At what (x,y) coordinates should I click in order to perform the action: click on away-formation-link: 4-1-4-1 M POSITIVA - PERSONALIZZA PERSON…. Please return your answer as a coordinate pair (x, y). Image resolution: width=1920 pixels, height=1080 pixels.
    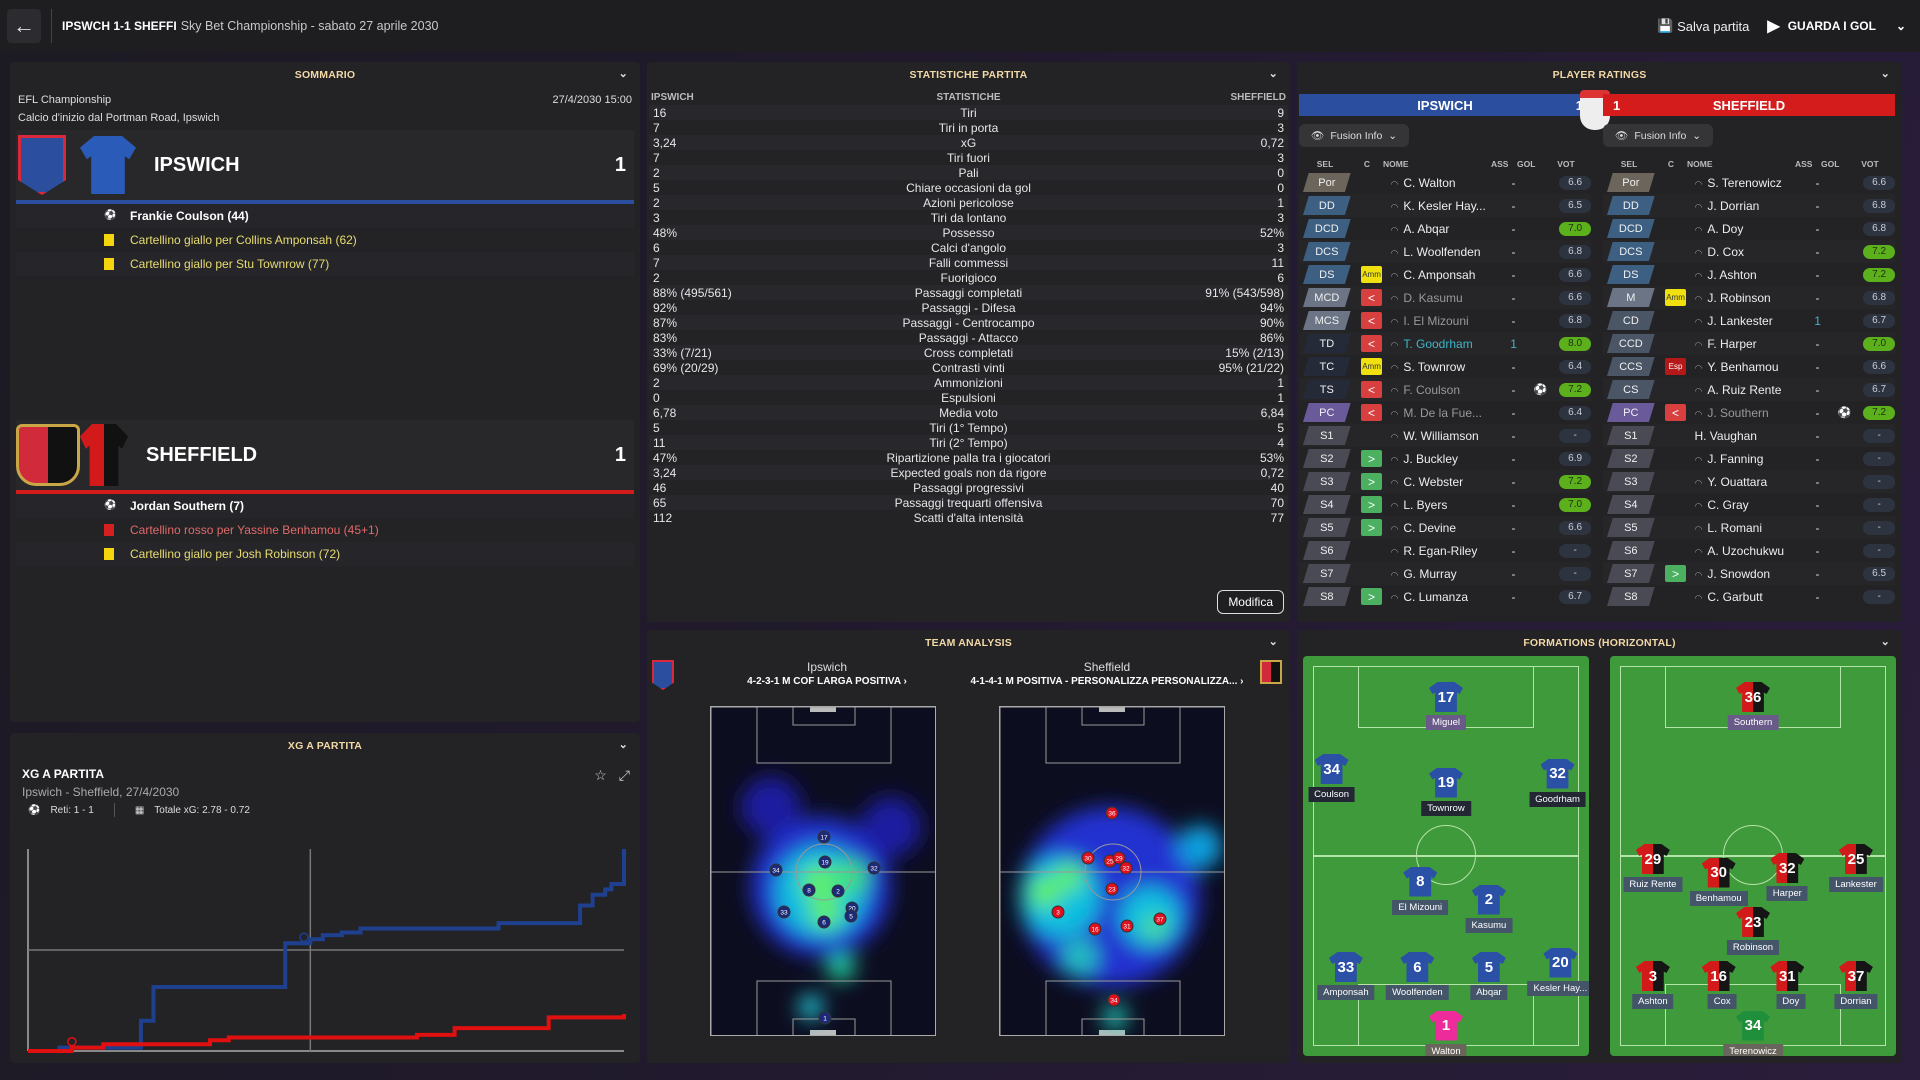
    Looking at the image, I should click on (1107, 681).